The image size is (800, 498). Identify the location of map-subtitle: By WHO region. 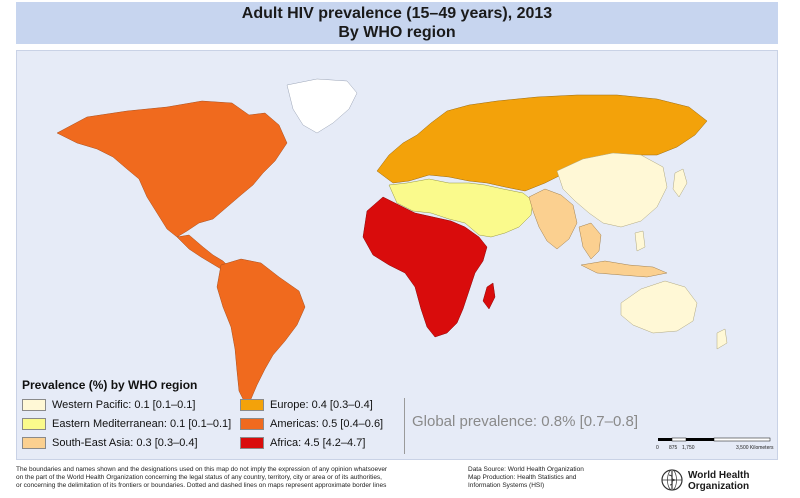
(397, 32).